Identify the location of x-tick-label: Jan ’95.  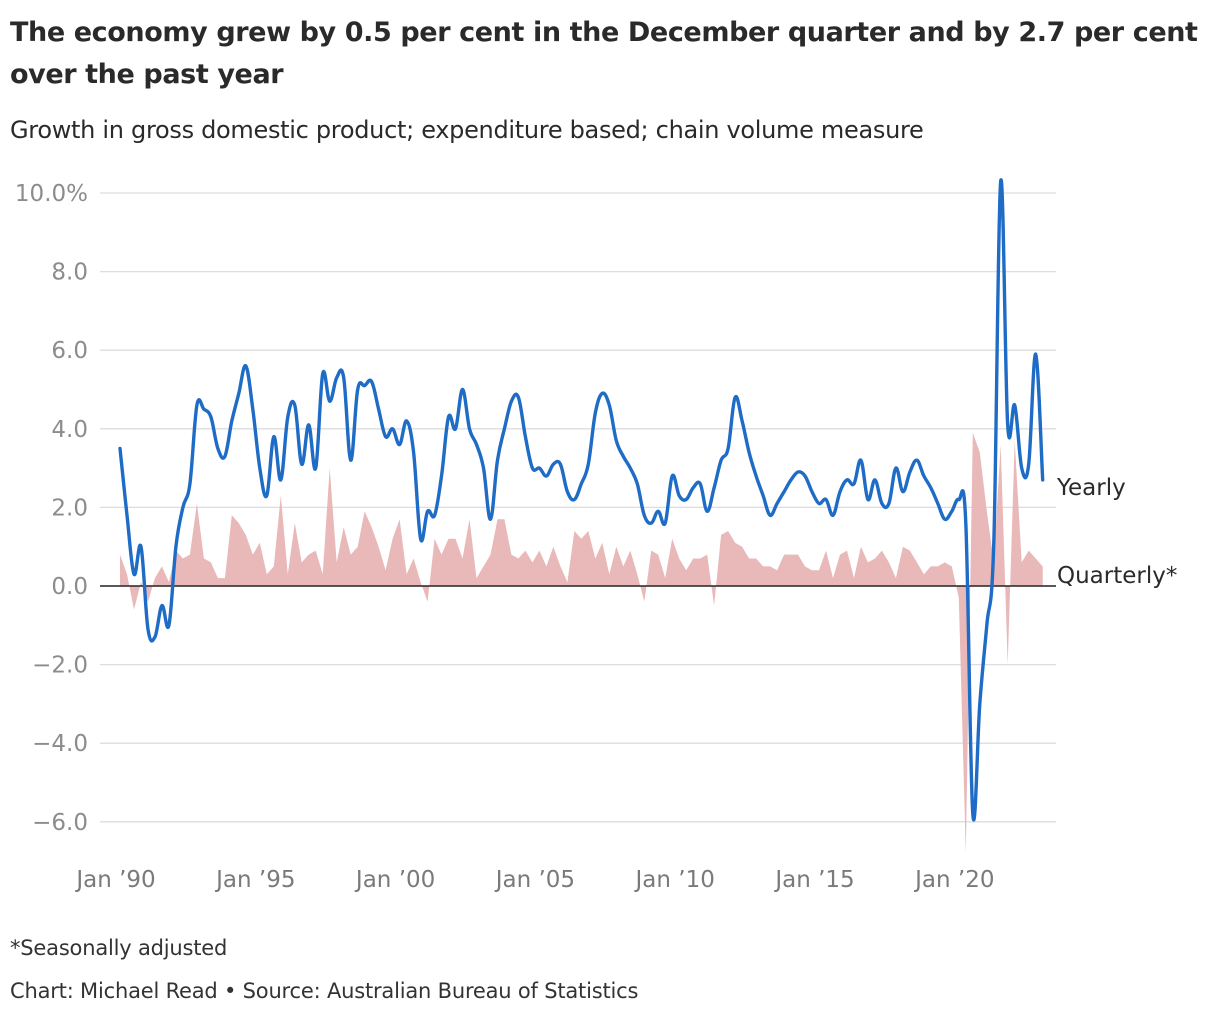
(254, 880).